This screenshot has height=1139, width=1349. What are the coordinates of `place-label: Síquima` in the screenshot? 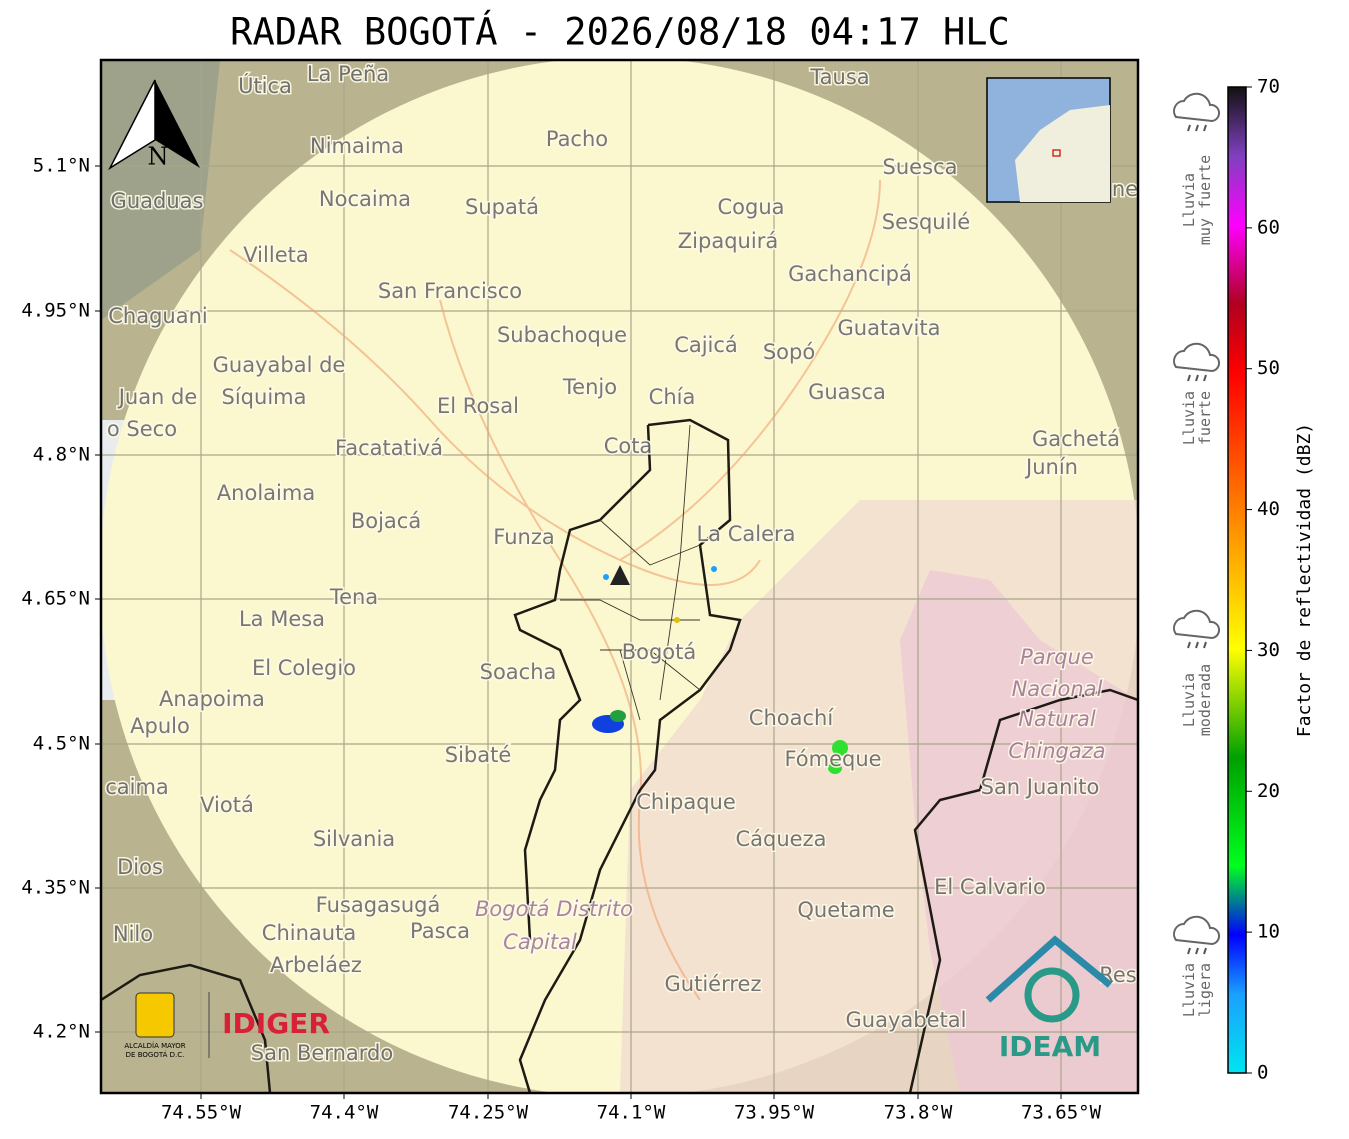 It's located at (264, 397).